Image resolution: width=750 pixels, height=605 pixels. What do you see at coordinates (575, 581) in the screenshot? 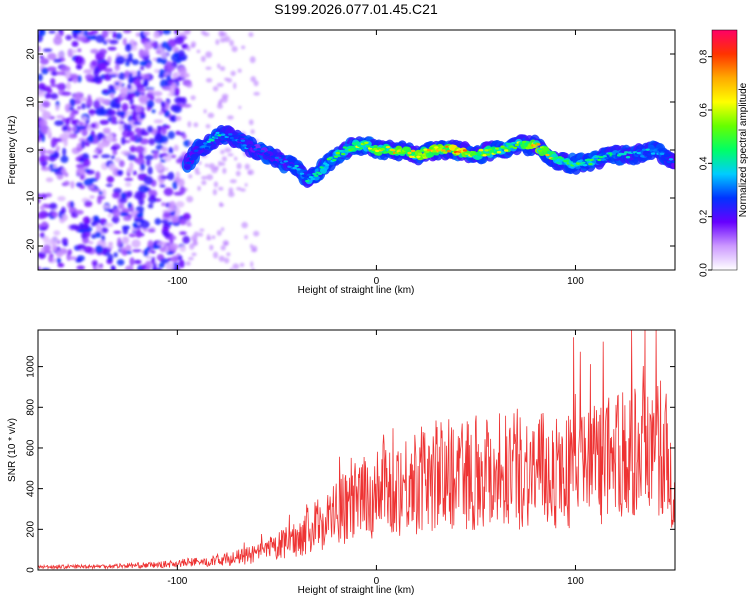
I see `x-tick-label: 100` at bounding box center [575, 581].